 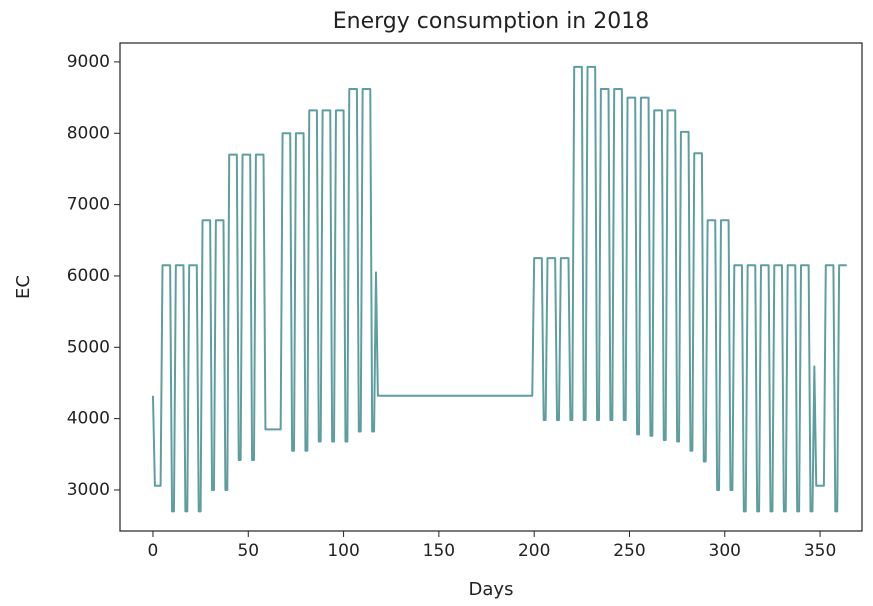 What do you see at coordinates (88, 347) in the screenshot?
I see `y-tick-label: 5000` at bounding box center [88, 347].